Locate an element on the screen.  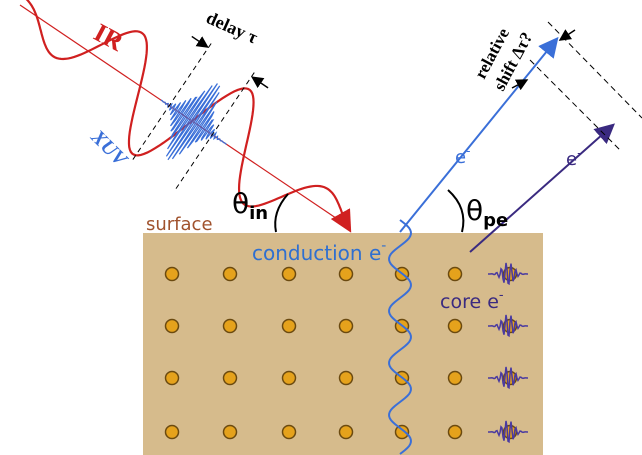
surface-label: surface is located at coordinates (179, 224).